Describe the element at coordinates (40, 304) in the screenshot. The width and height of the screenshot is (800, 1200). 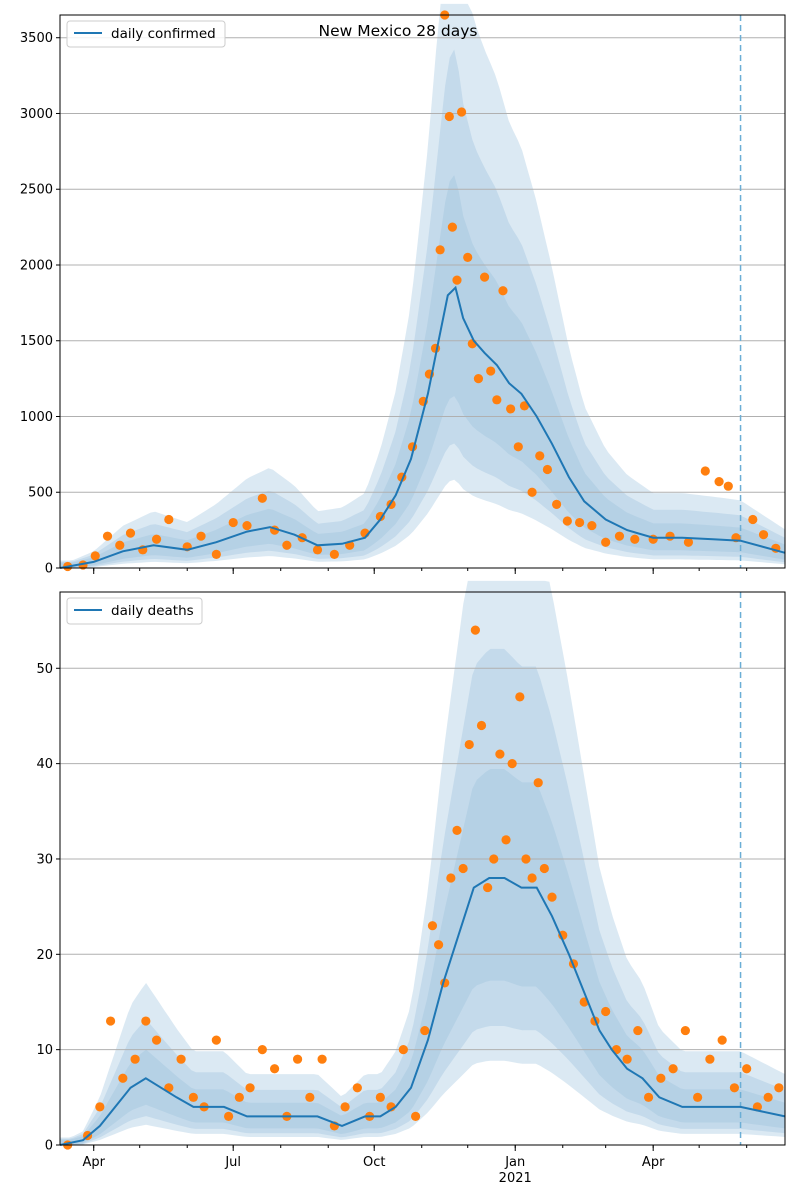
I see `confirmed-y-axis: 0 500 1000 1500 2000 2500 3000 3500` at that location.